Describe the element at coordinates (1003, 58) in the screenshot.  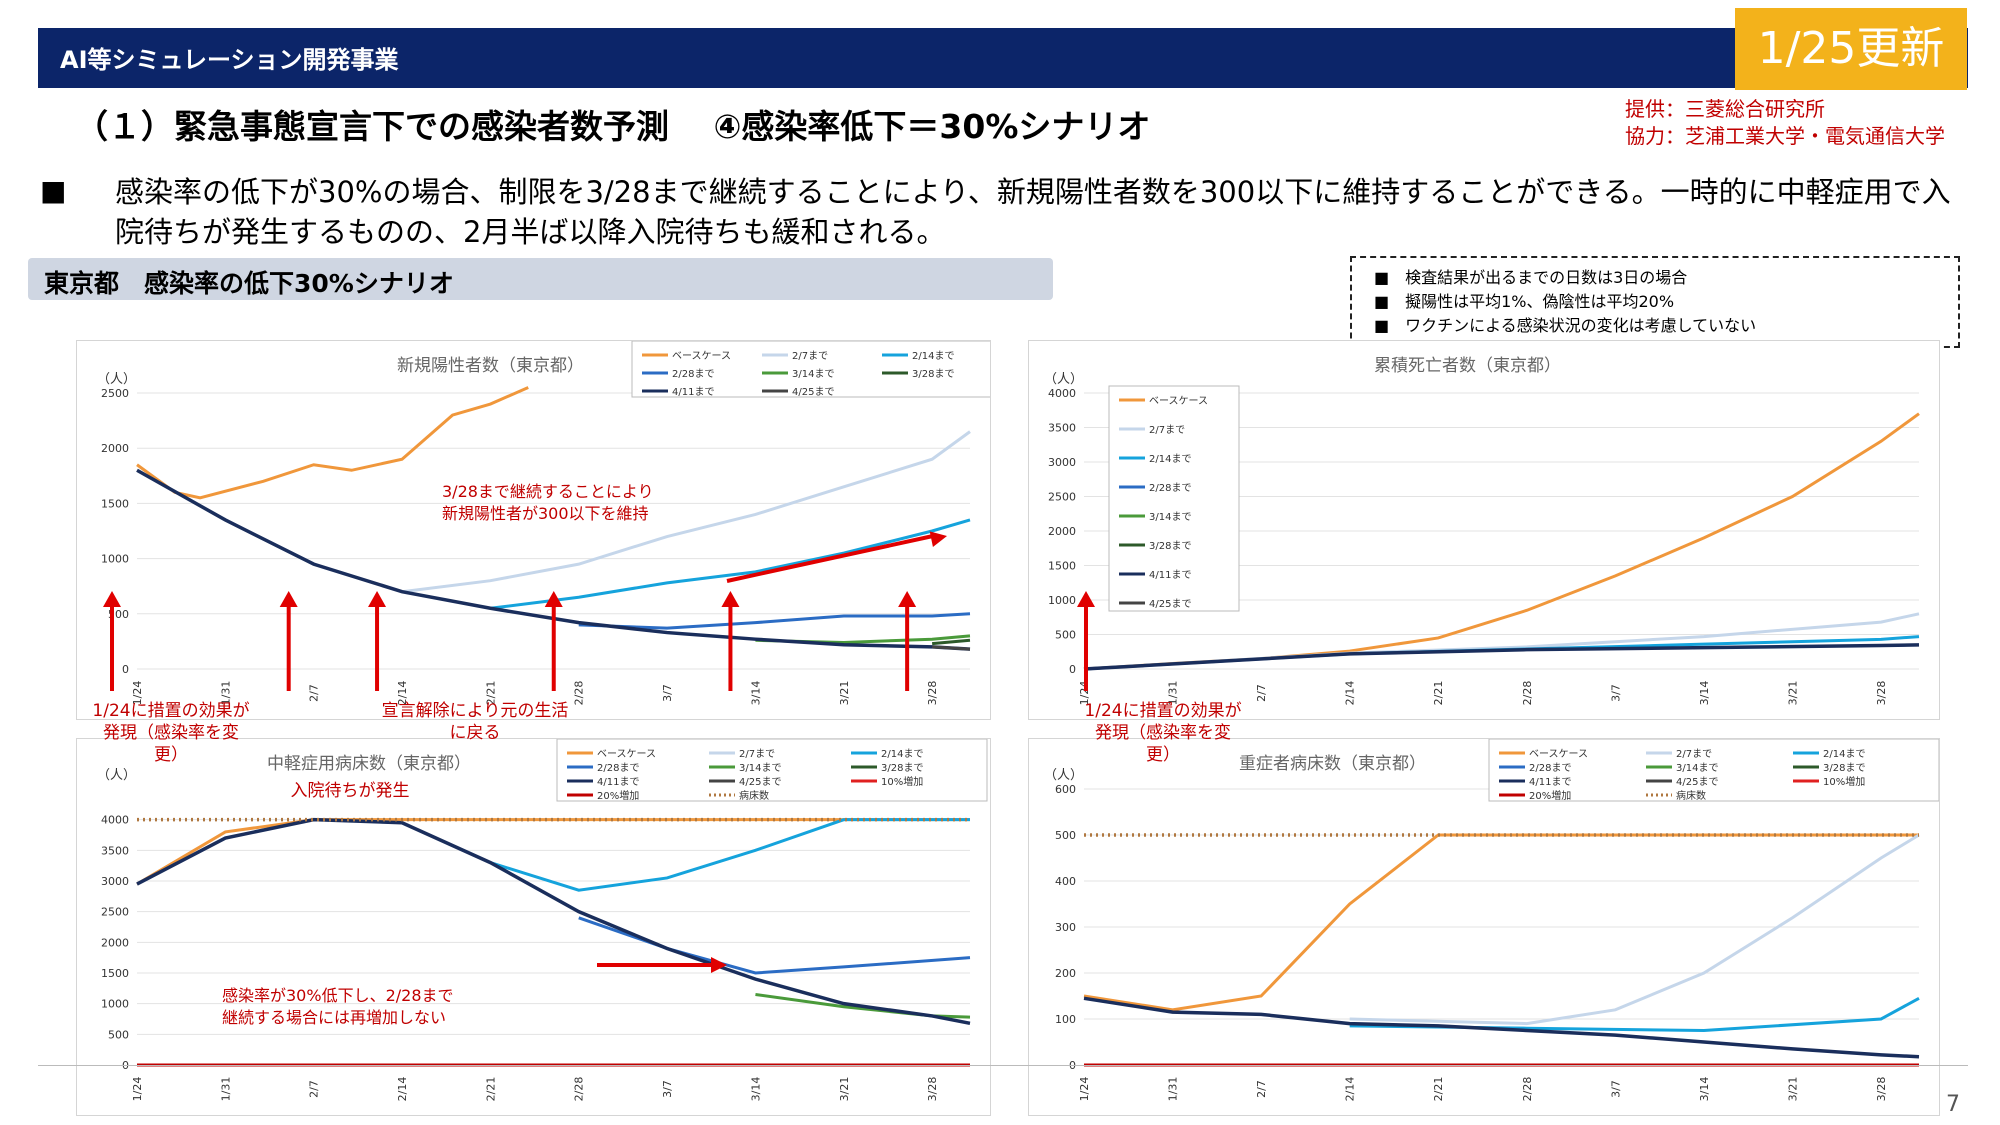
I see `header-banner` at that location.